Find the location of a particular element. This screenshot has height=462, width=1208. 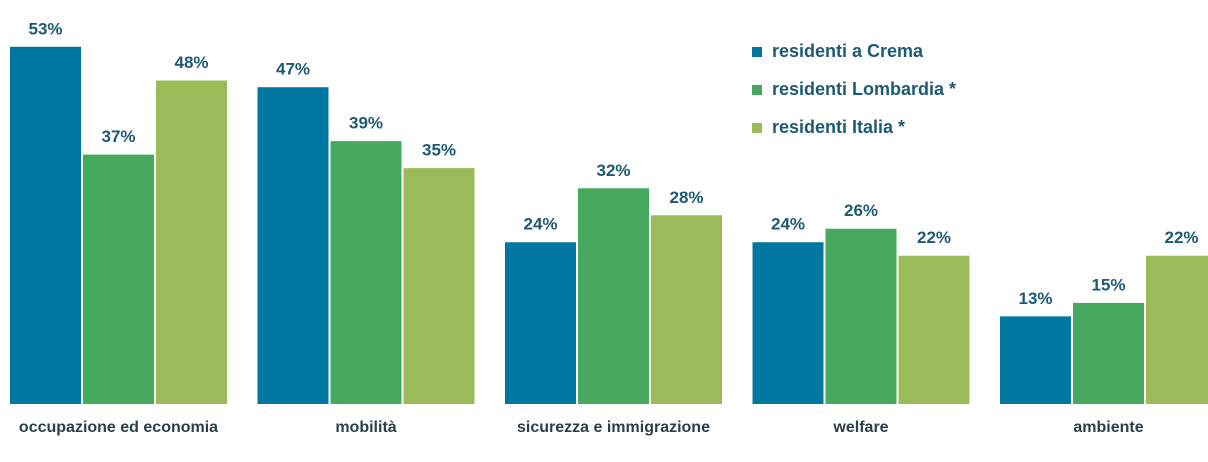

value-label: 47% is located at coordinates (293, 69).